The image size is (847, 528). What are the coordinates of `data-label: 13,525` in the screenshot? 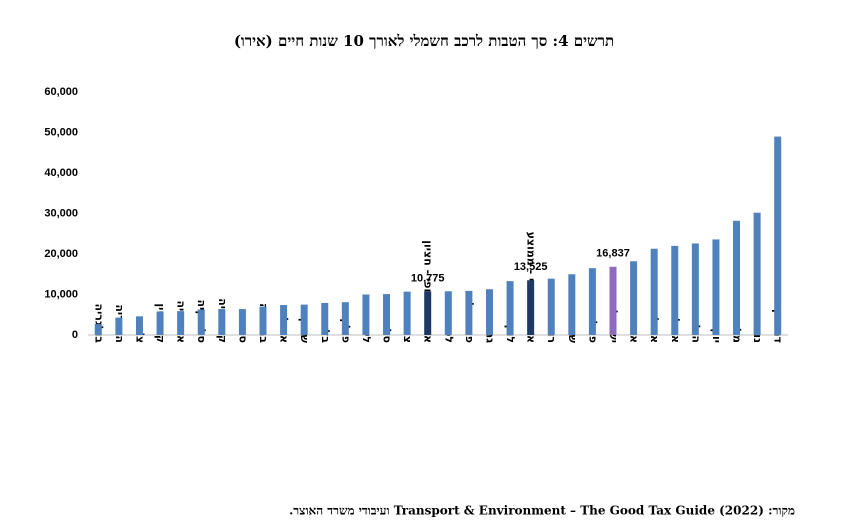 It's located at (531, 267).